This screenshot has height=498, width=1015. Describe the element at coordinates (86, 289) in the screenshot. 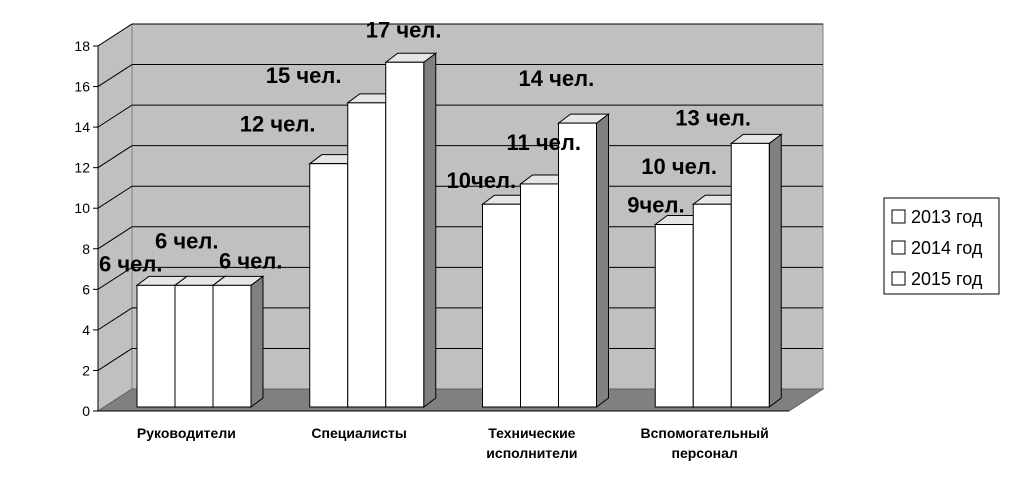

I see `y-tick-label: 6` at that location.